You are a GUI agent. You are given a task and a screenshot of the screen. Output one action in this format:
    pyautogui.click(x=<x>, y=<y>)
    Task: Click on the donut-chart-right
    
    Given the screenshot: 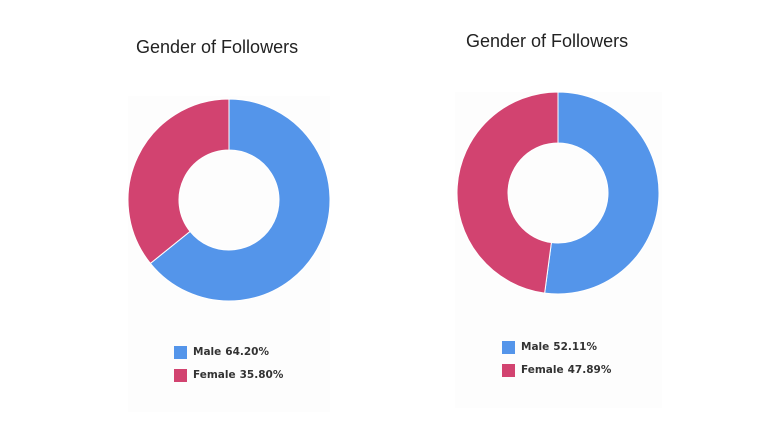 What is the action you would take?
    pyautogui.click(x=558, y=193)
    